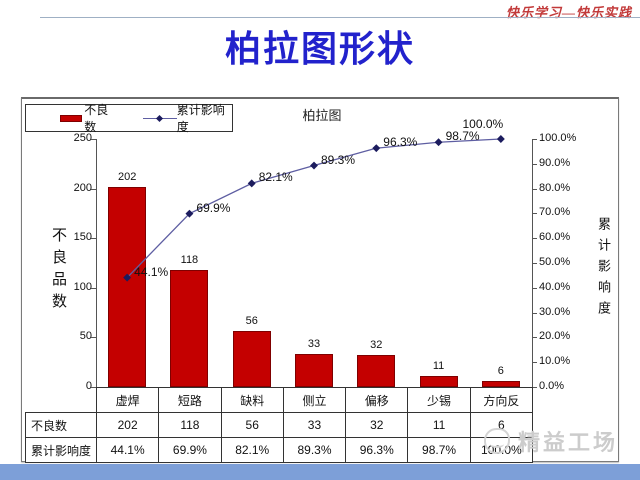 This screenshot has width=640, height=480. Describe the element at coordinates (439, 425) in the screenshot. I see `table-value-cell: 11` at that location.